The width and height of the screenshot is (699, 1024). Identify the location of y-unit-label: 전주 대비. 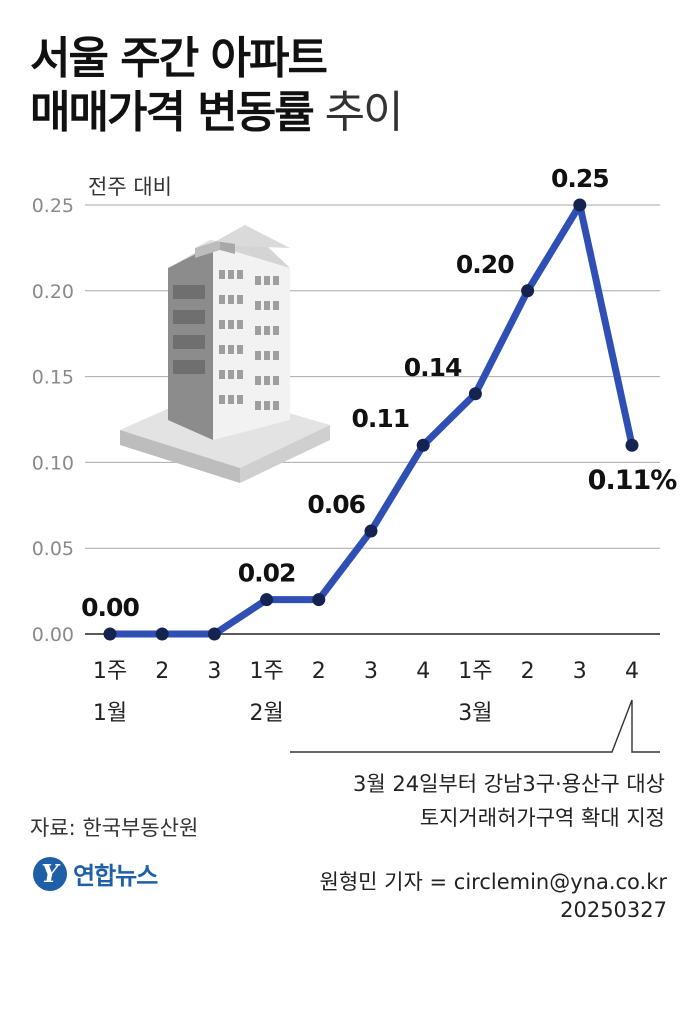
(130, 187).